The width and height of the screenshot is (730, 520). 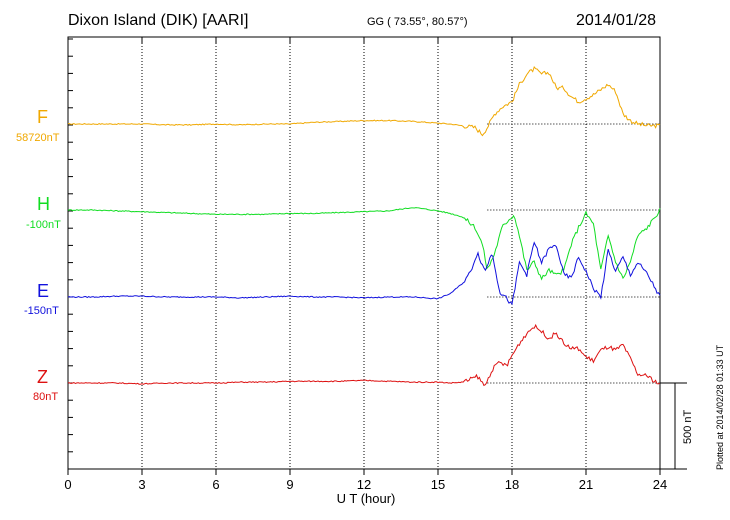 I want to click on channel-h-label: H, so click(x=43, y=204).